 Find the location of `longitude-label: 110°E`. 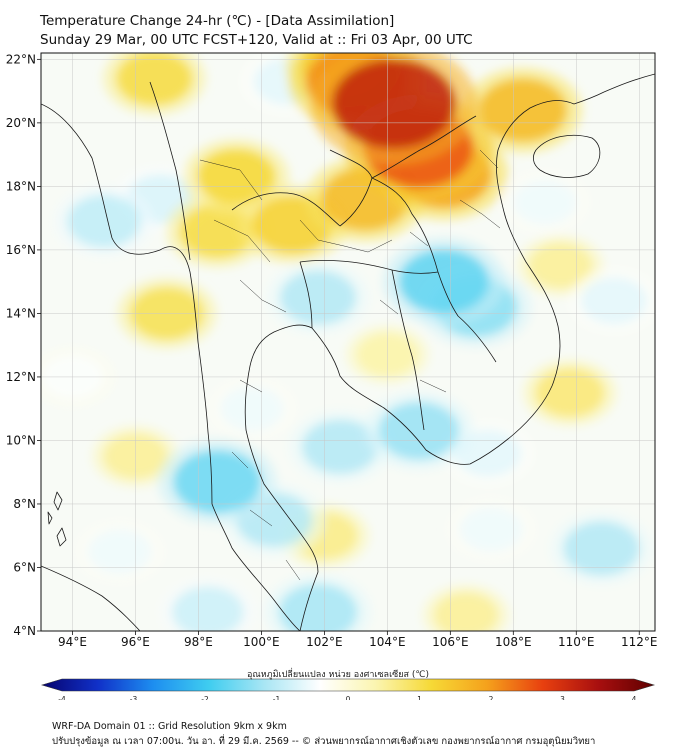

longitude-label: 110°E is located at coordinates (576, 642).